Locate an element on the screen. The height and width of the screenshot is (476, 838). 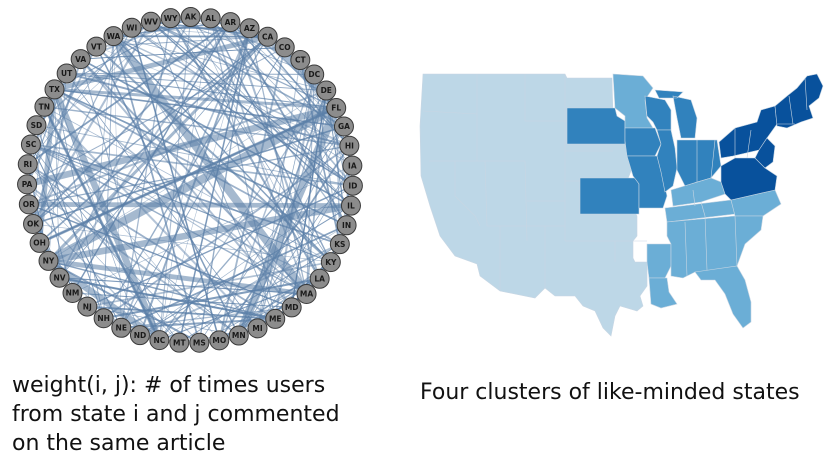
node-label: LA is located at coordinates (319, 278).